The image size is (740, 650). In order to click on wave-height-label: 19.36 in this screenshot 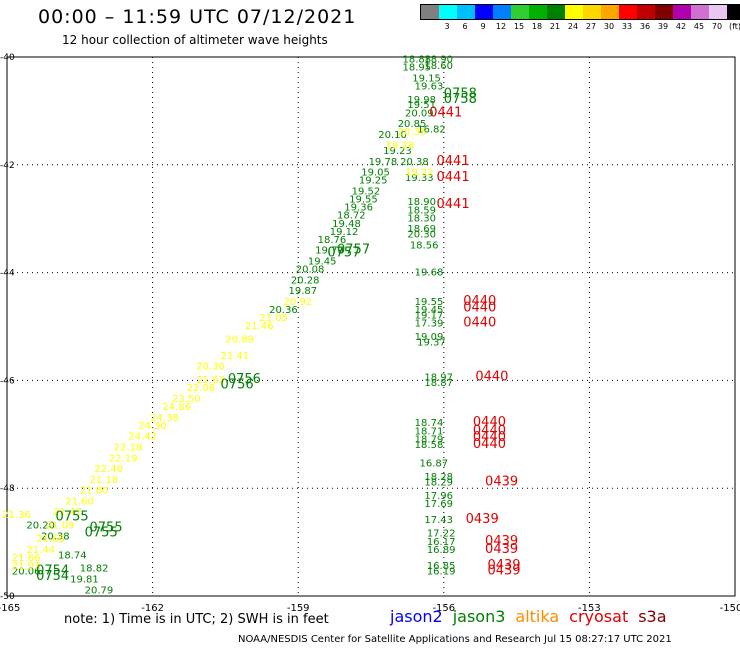, I will do `click(358, 208)`.